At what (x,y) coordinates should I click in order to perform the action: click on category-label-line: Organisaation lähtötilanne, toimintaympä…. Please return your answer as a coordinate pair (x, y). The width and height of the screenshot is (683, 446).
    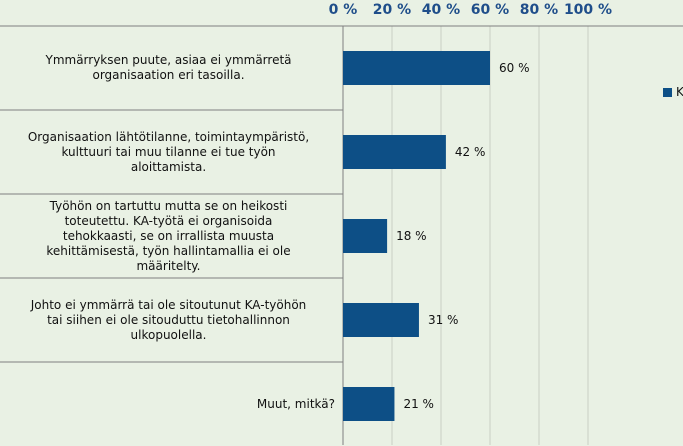
    Looking at the image, I should click on (168, 136).